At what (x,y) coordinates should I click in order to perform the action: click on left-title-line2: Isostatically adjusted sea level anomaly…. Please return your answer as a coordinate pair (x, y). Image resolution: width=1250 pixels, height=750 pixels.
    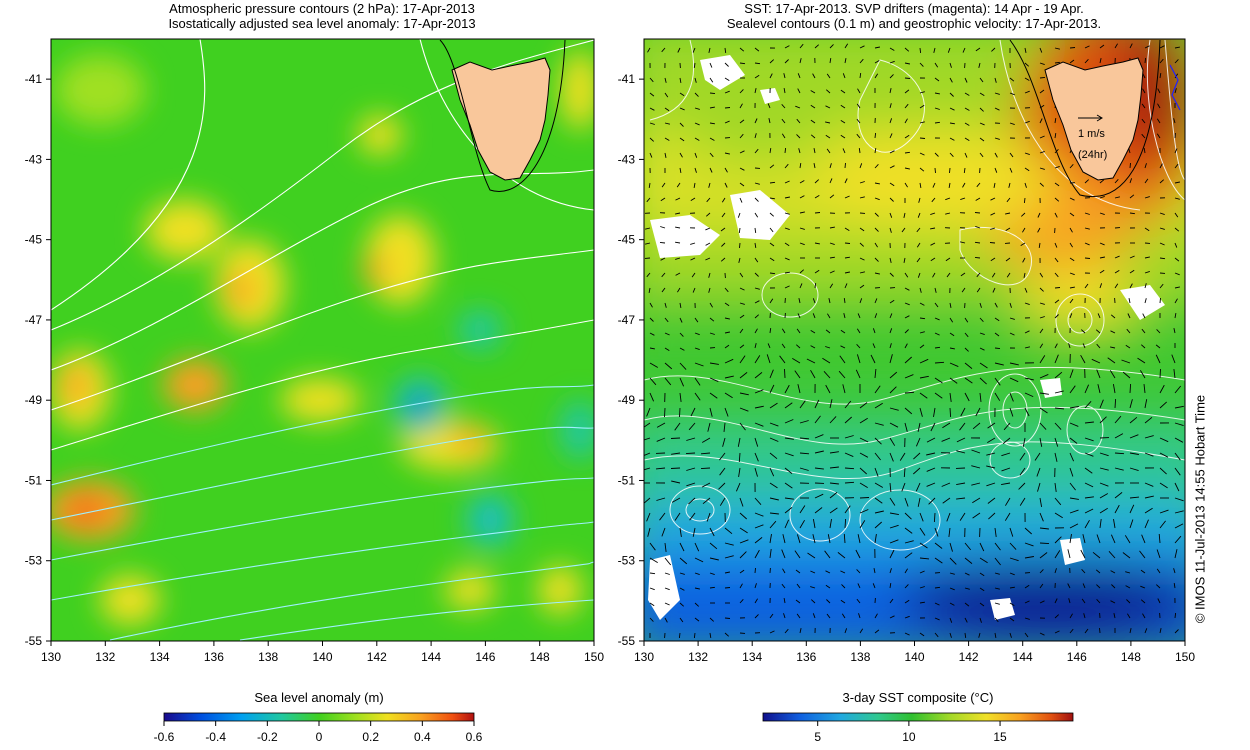
    Looking at the image, I should click on (322, 23).